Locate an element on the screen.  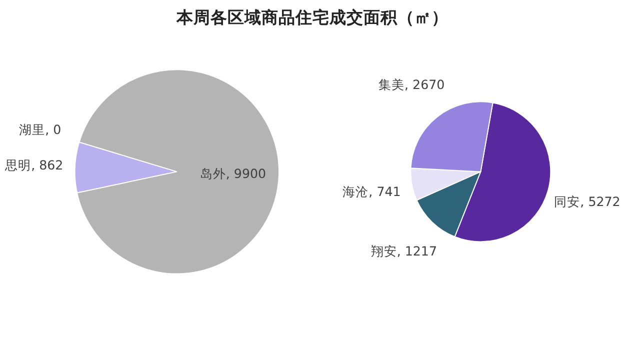
slice-label: 集美, 2670 is located at coordinates (411, 84).